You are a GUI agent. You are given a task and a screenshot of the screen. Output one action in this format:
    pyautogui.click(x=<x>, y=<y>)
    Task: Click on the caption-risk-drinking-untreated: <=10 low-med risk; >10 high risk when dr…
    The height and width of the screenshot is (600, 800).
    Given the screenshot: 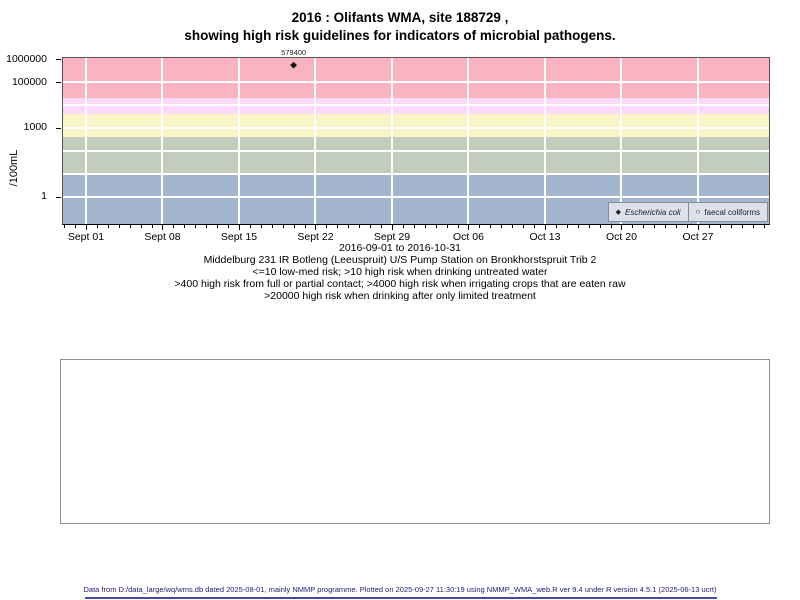 What is the action you would take?
    pyautogui.click(x=400, y=272)
    